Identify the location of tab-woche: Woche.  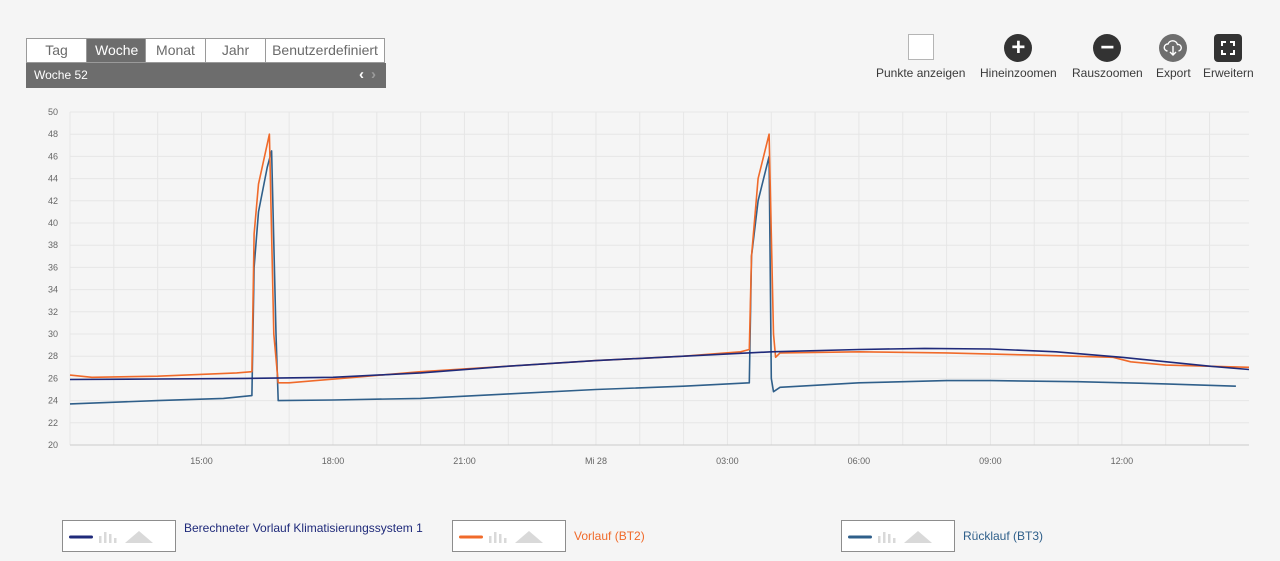
(116, 50).